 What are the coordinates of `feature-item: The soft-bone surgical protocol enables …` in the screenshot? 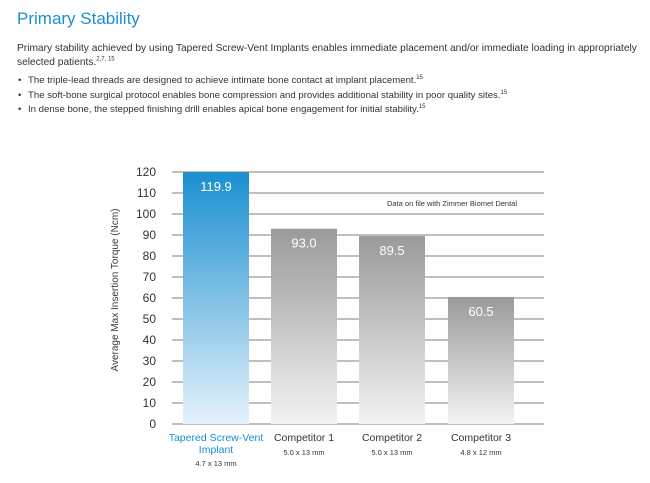 It's located at (329, 96).